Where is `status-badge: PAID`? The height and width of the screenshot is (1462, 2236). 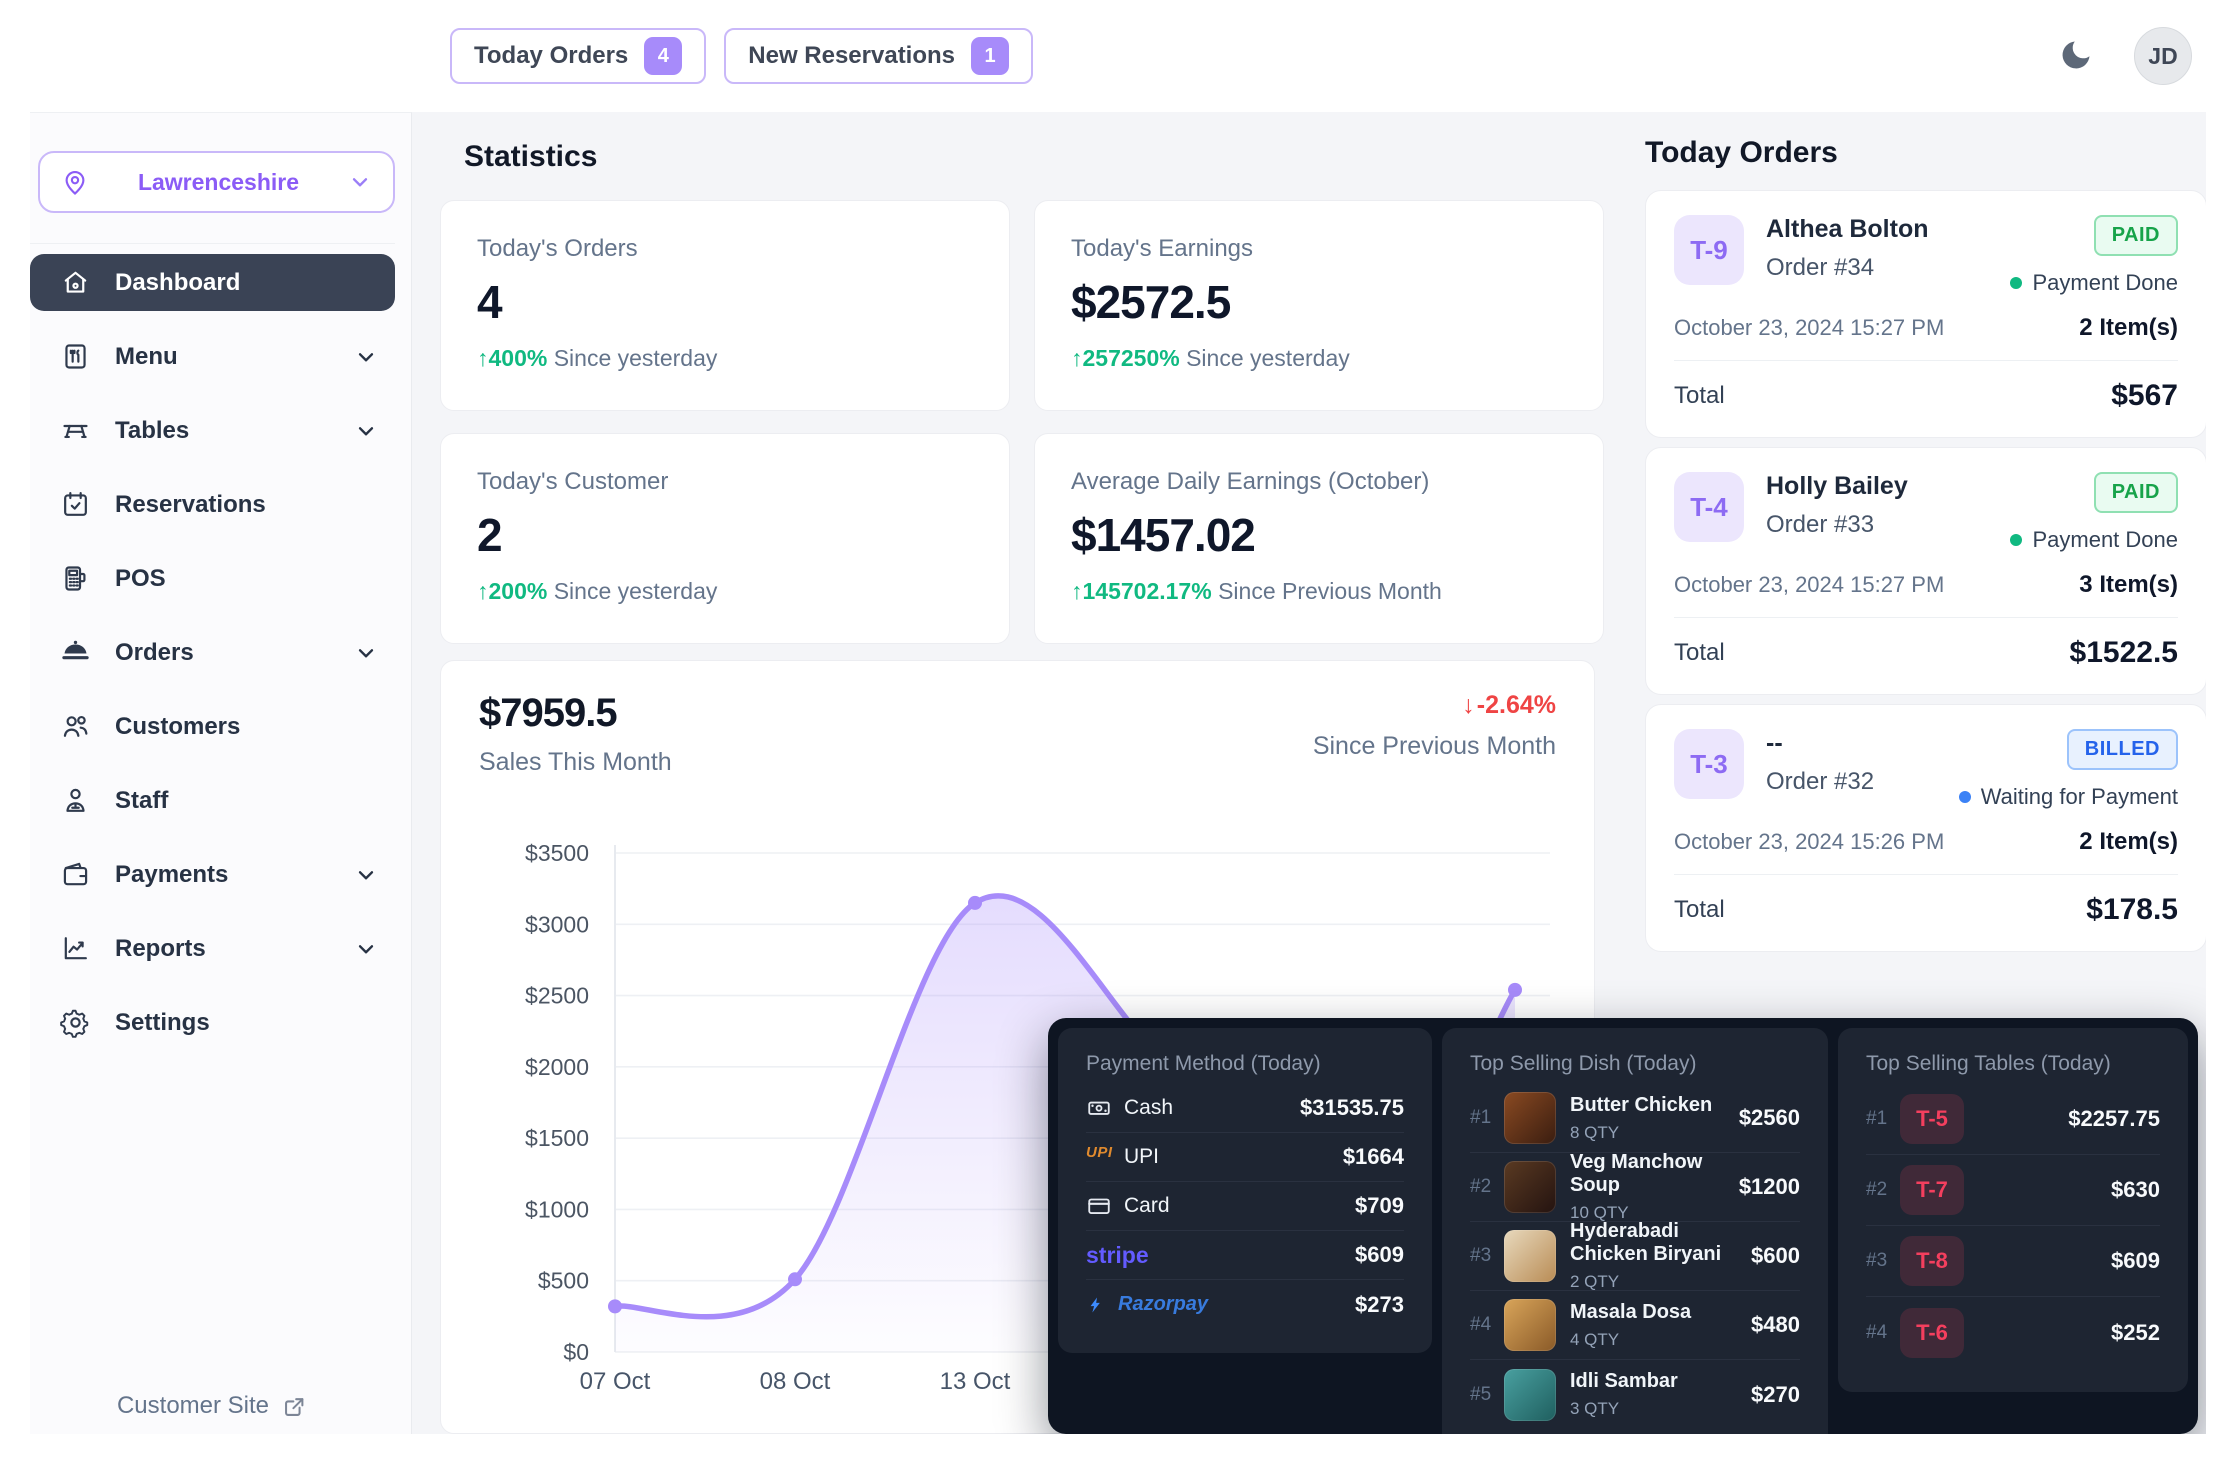 status-badge: PAID is located at coordinates (2135, 492).